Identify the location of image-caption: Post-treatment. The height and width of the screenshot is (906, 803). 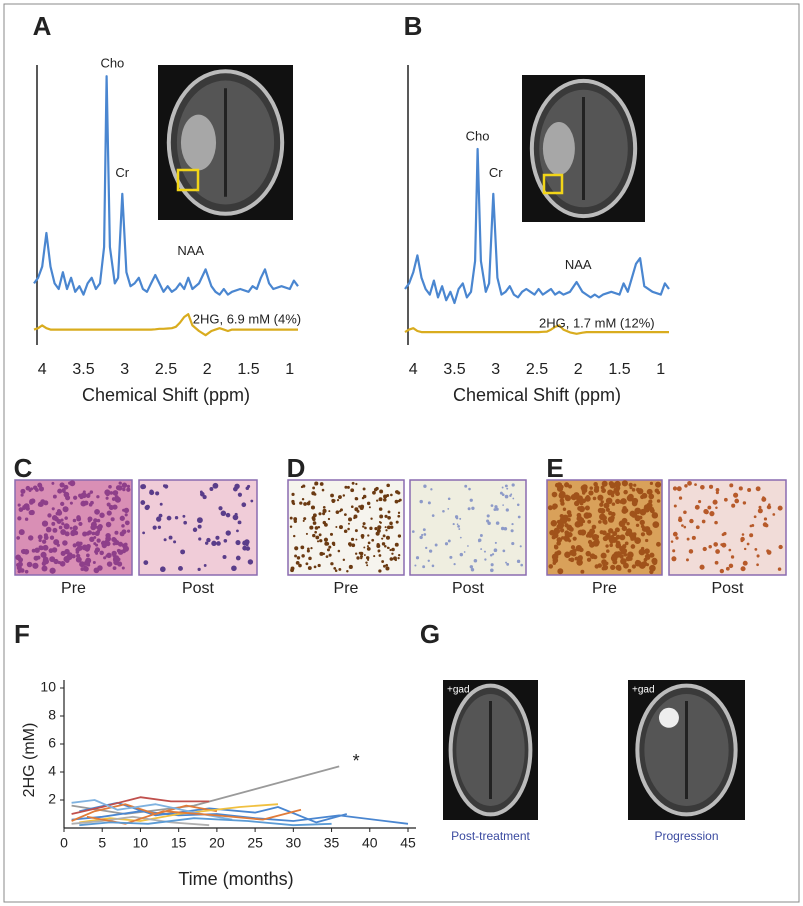
(490, 836).